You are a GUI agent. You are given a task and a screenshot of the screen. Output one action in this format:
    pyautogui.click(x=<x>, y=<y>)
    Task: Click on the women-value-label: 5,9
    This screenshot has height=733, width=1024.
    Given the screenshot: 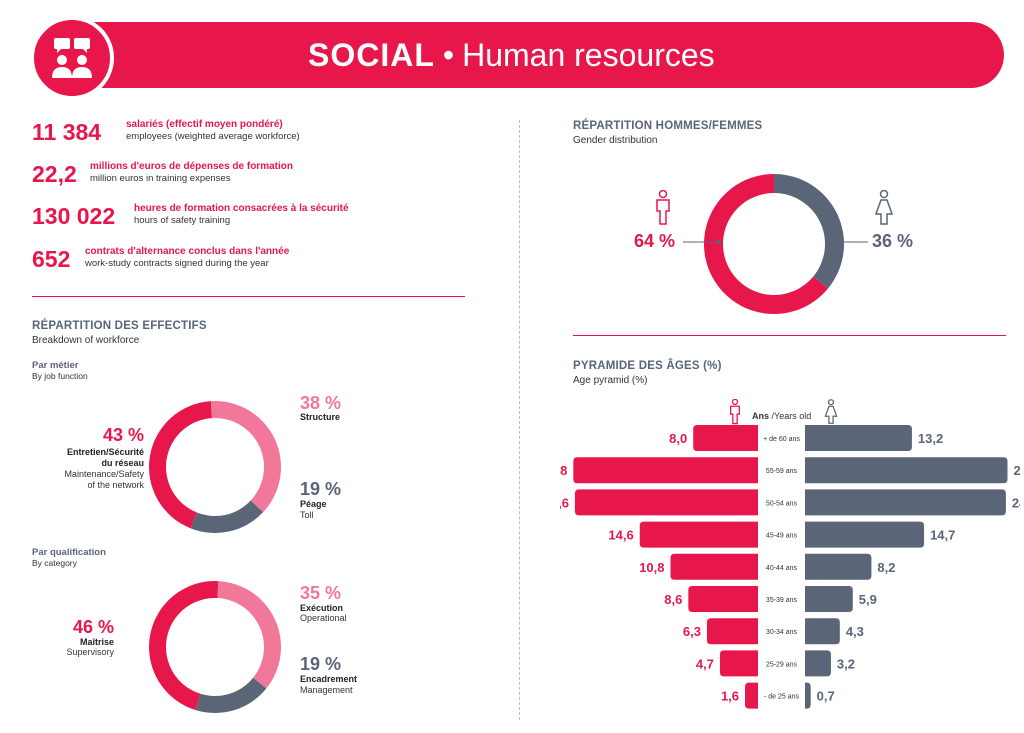 What is the action you would take?
    pyautogui.click(x=868, y=599)
    